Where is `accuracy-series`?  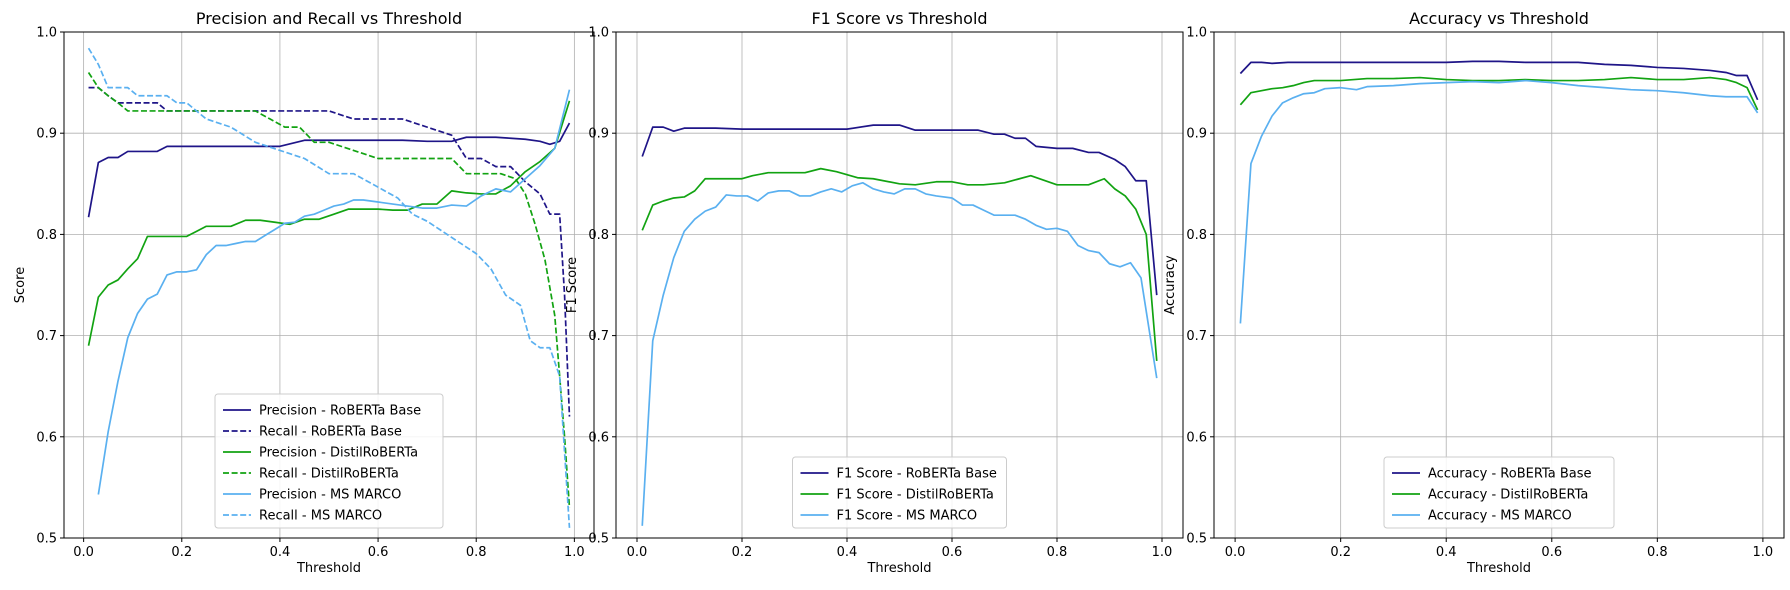 accuracy-series is located at coordinates (1499, 192).